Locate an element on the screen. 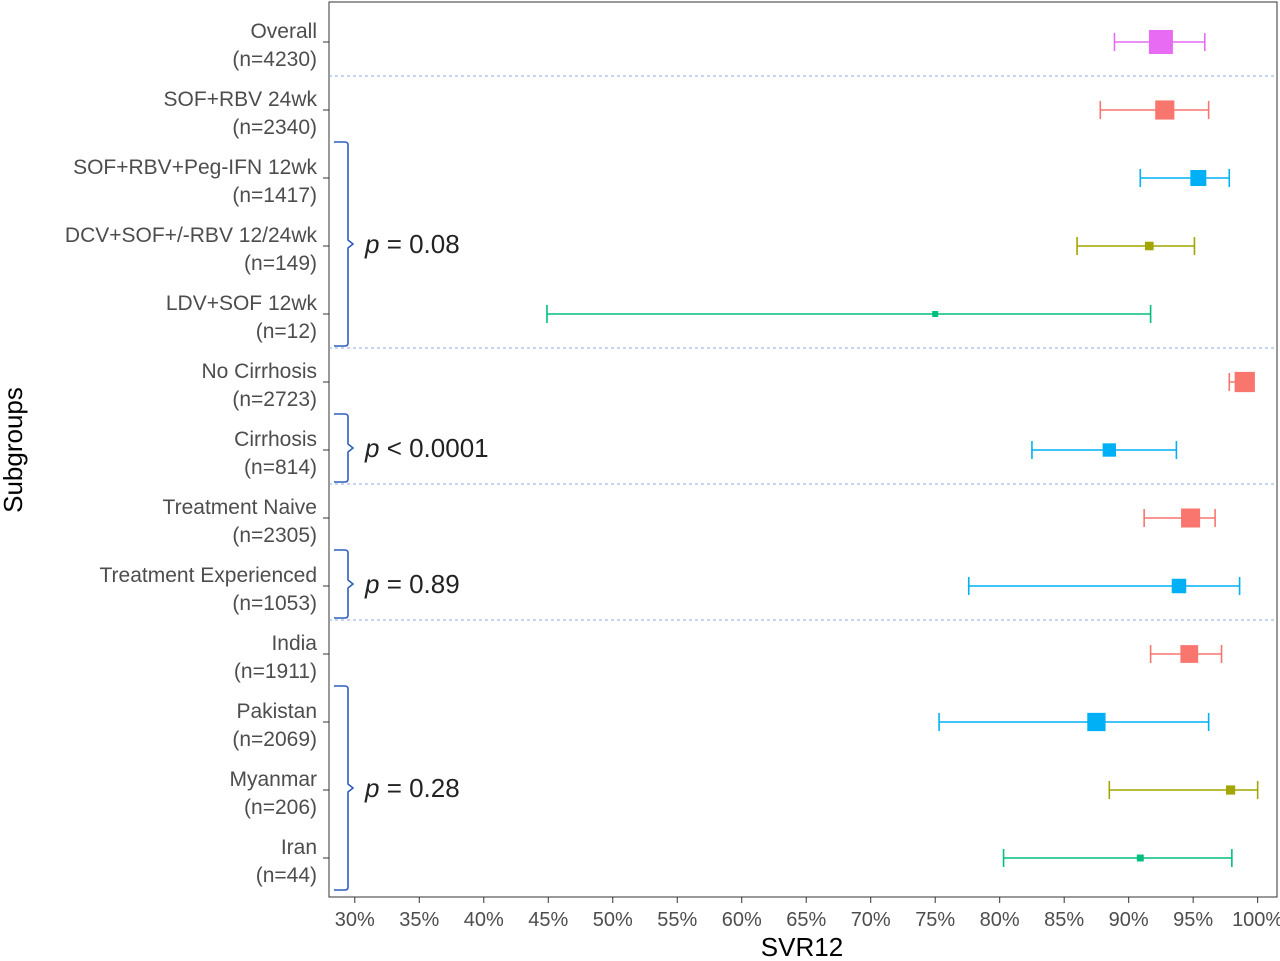  p-value-text: = 0.08 is located at coordinates (419, 244).